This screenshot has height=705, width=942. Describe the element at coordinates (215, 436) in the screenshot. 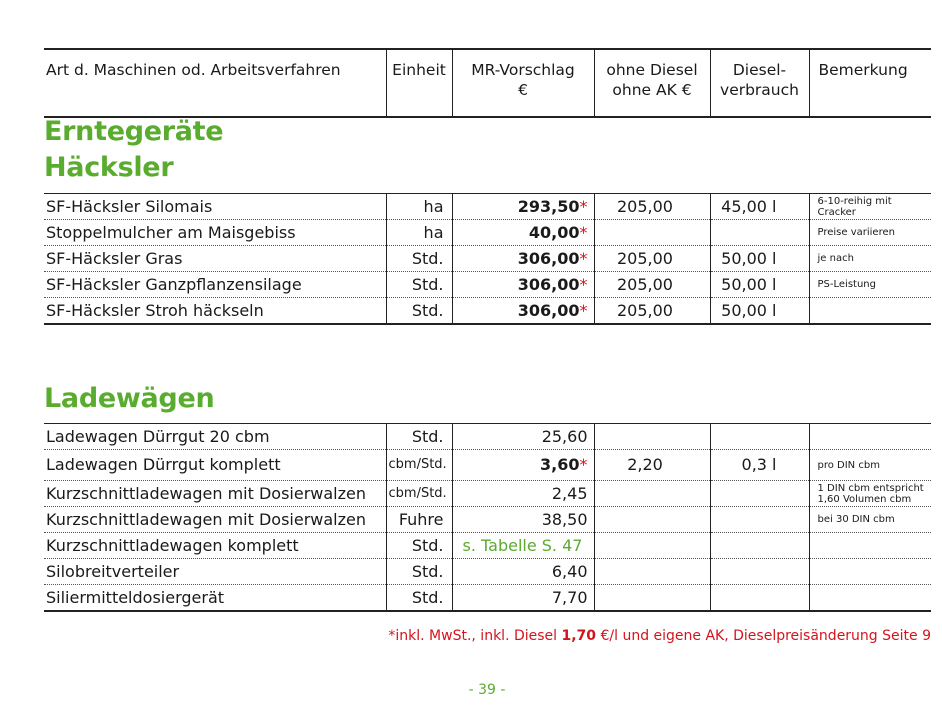

I see `cell-machine: Ladewagen Dürrgut 20 cbm` at that location.